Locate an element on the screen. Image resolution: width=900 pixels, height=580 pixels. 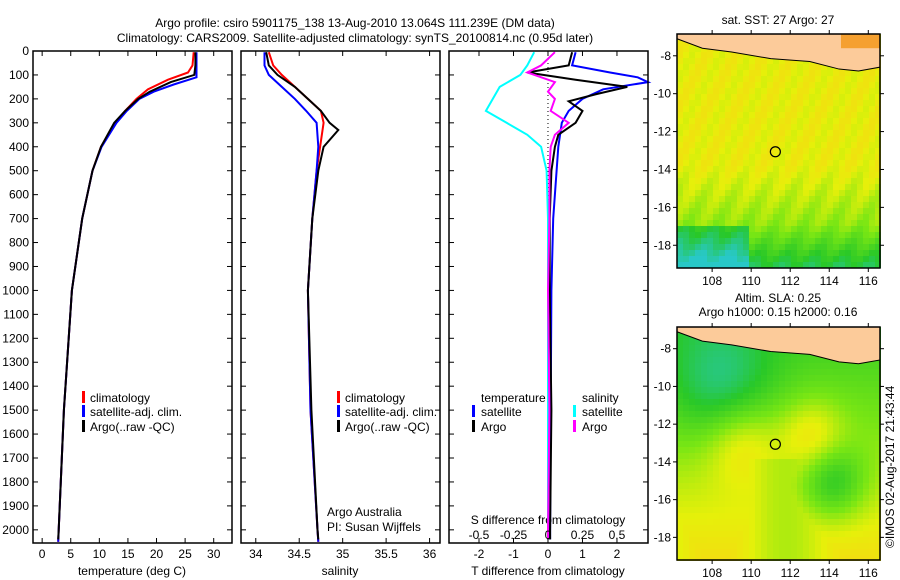
x2-tick-label: -0.5 is located at coordinates (479, 535).